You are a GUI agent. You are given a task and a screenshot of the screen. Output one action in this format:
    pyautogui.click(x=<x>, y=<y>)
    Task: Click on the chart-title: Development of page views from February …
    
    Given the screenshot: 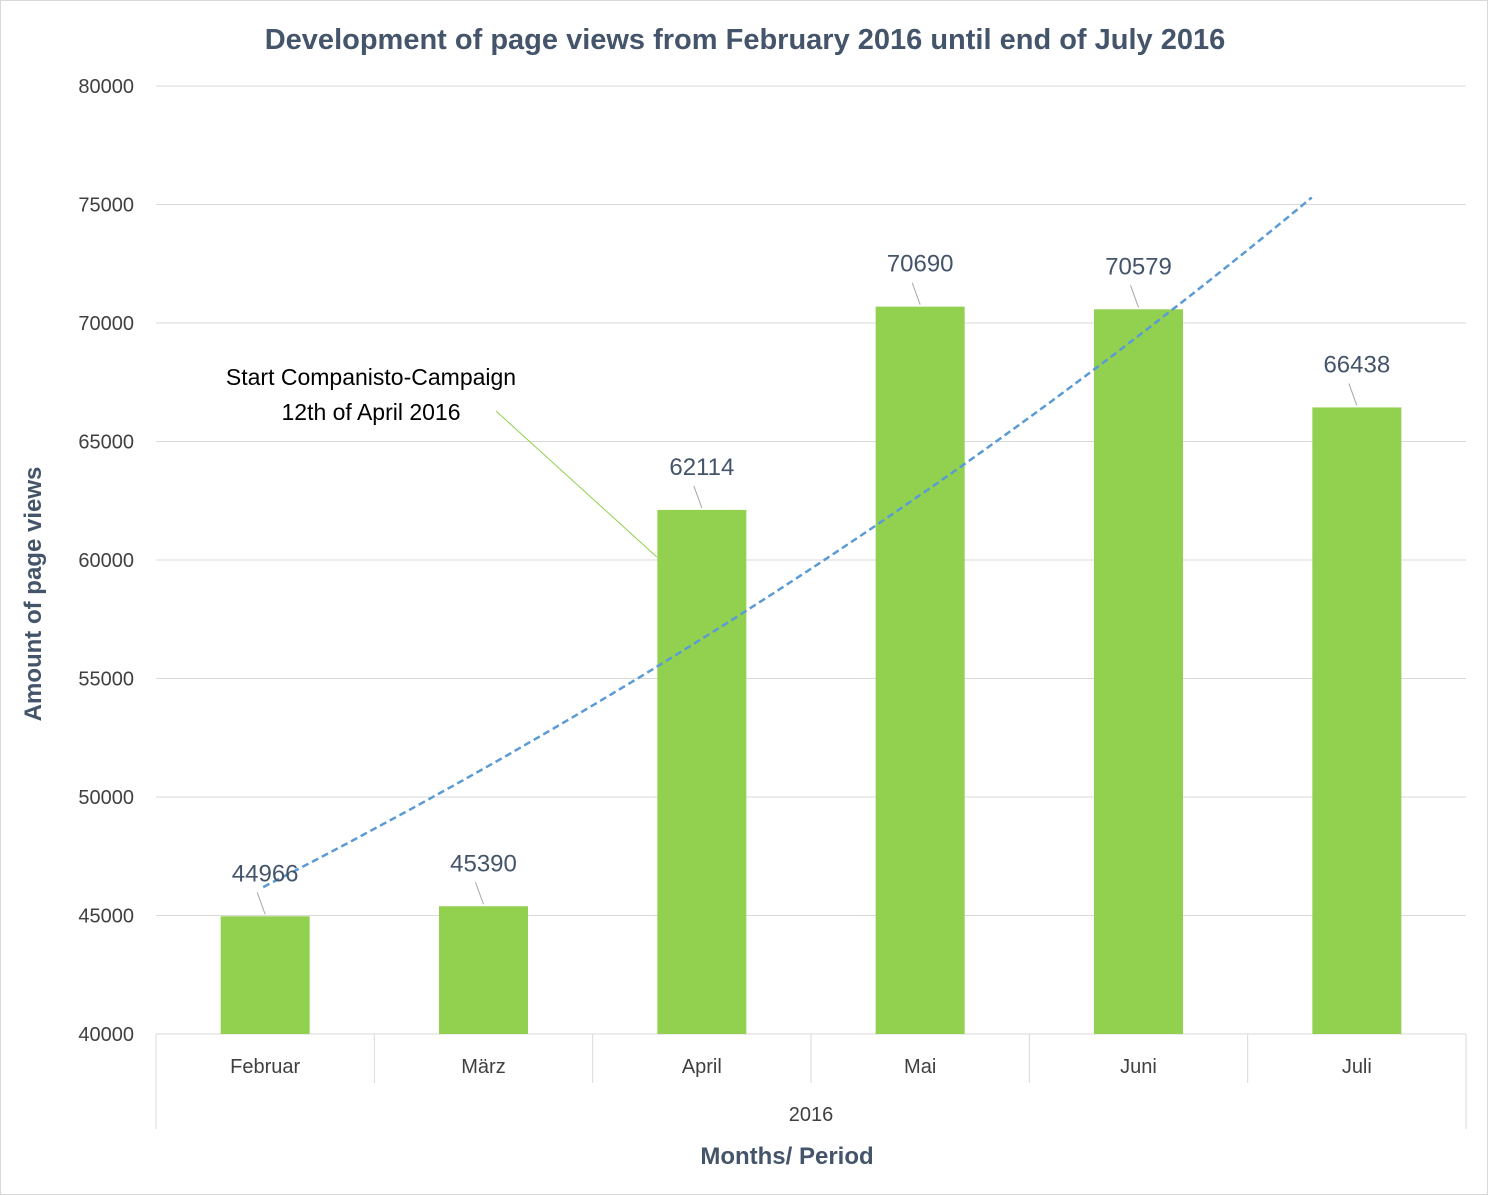 What is the action you would take?
    pyautogui.click(x=745, y=40)
    